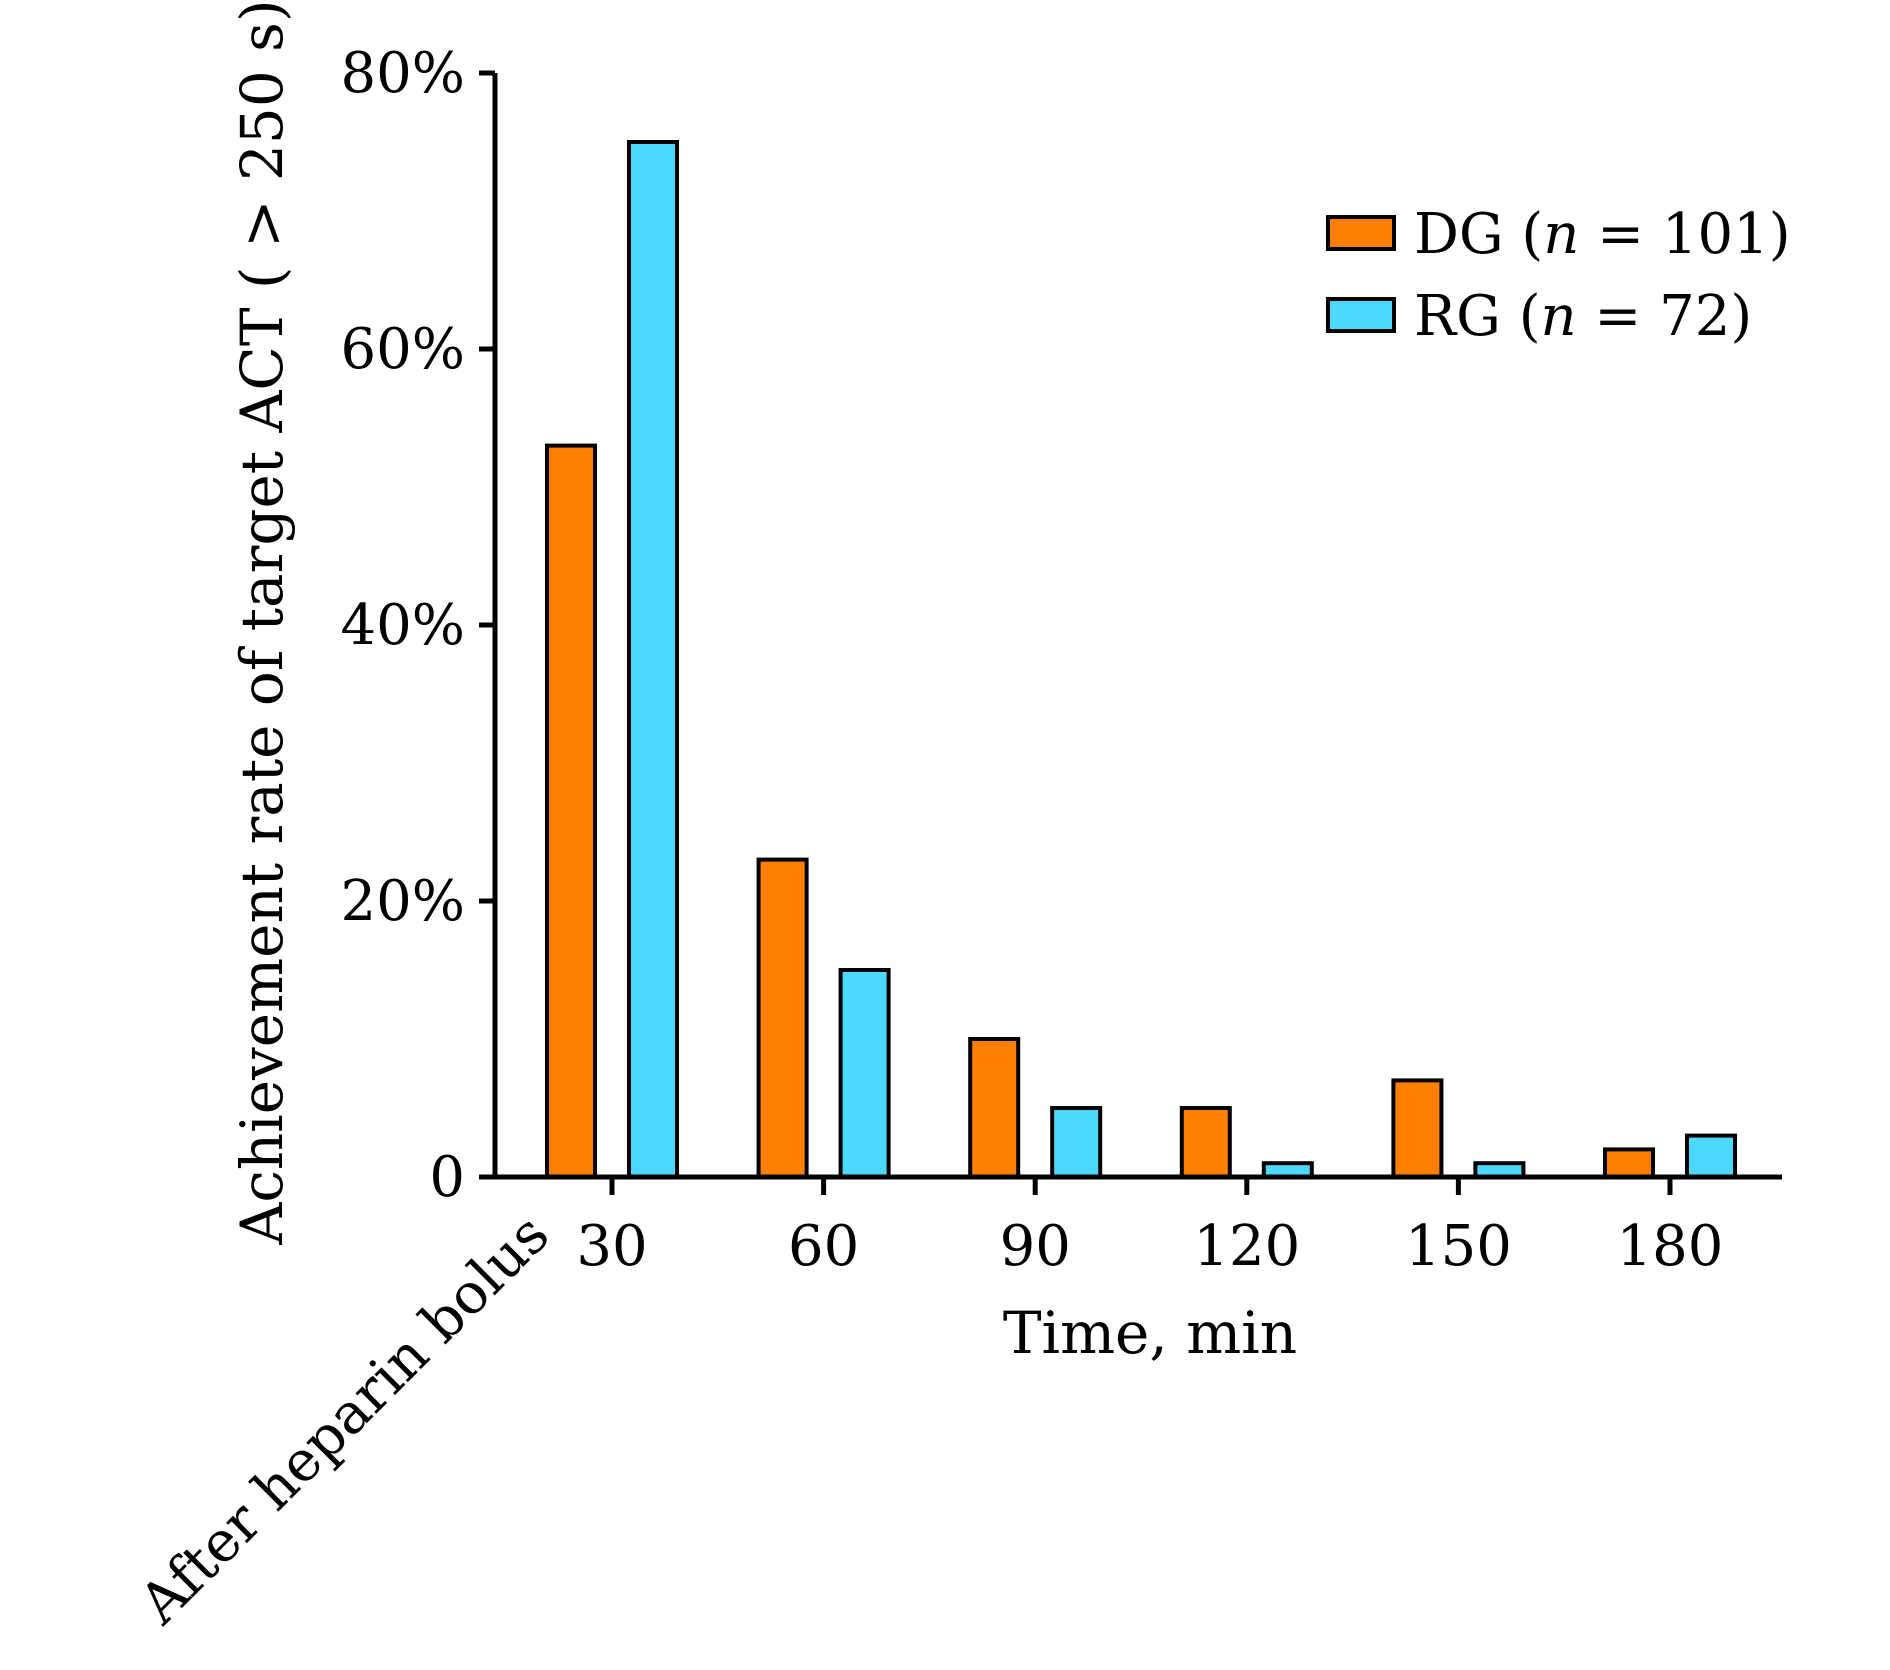 This screenshot has height=1670, width=1890. I want to click on legend-label-2: RG (n = 72), so click(1583, 316).